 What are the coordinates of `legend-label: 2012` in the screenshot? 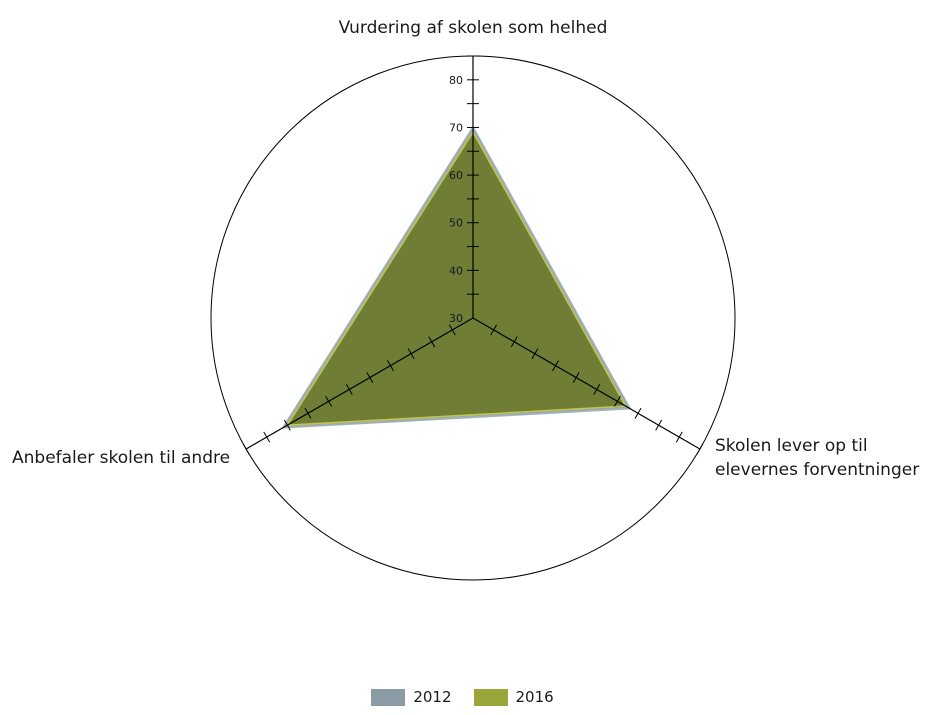 It's located at (432, 697).